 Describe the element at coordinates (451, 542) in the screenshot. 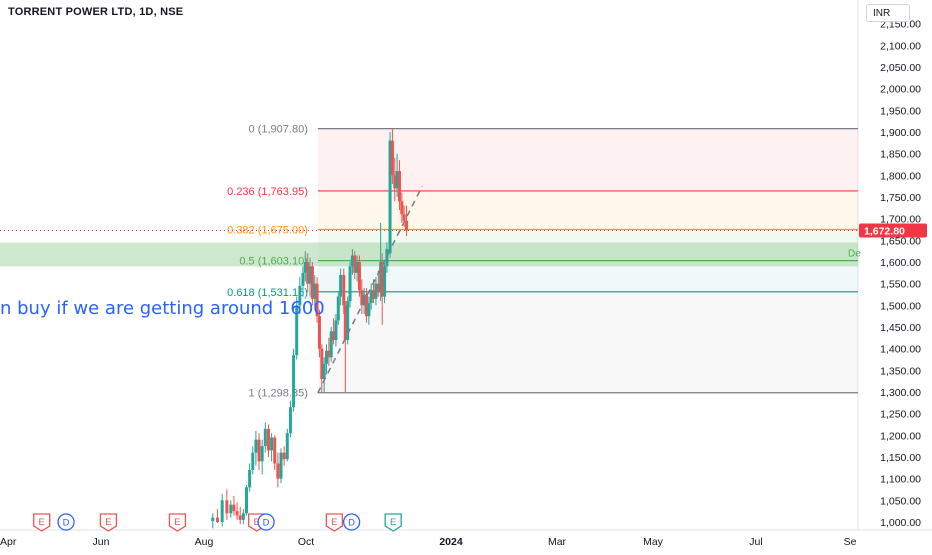

I see `x-tick-label: 2024` at that location.